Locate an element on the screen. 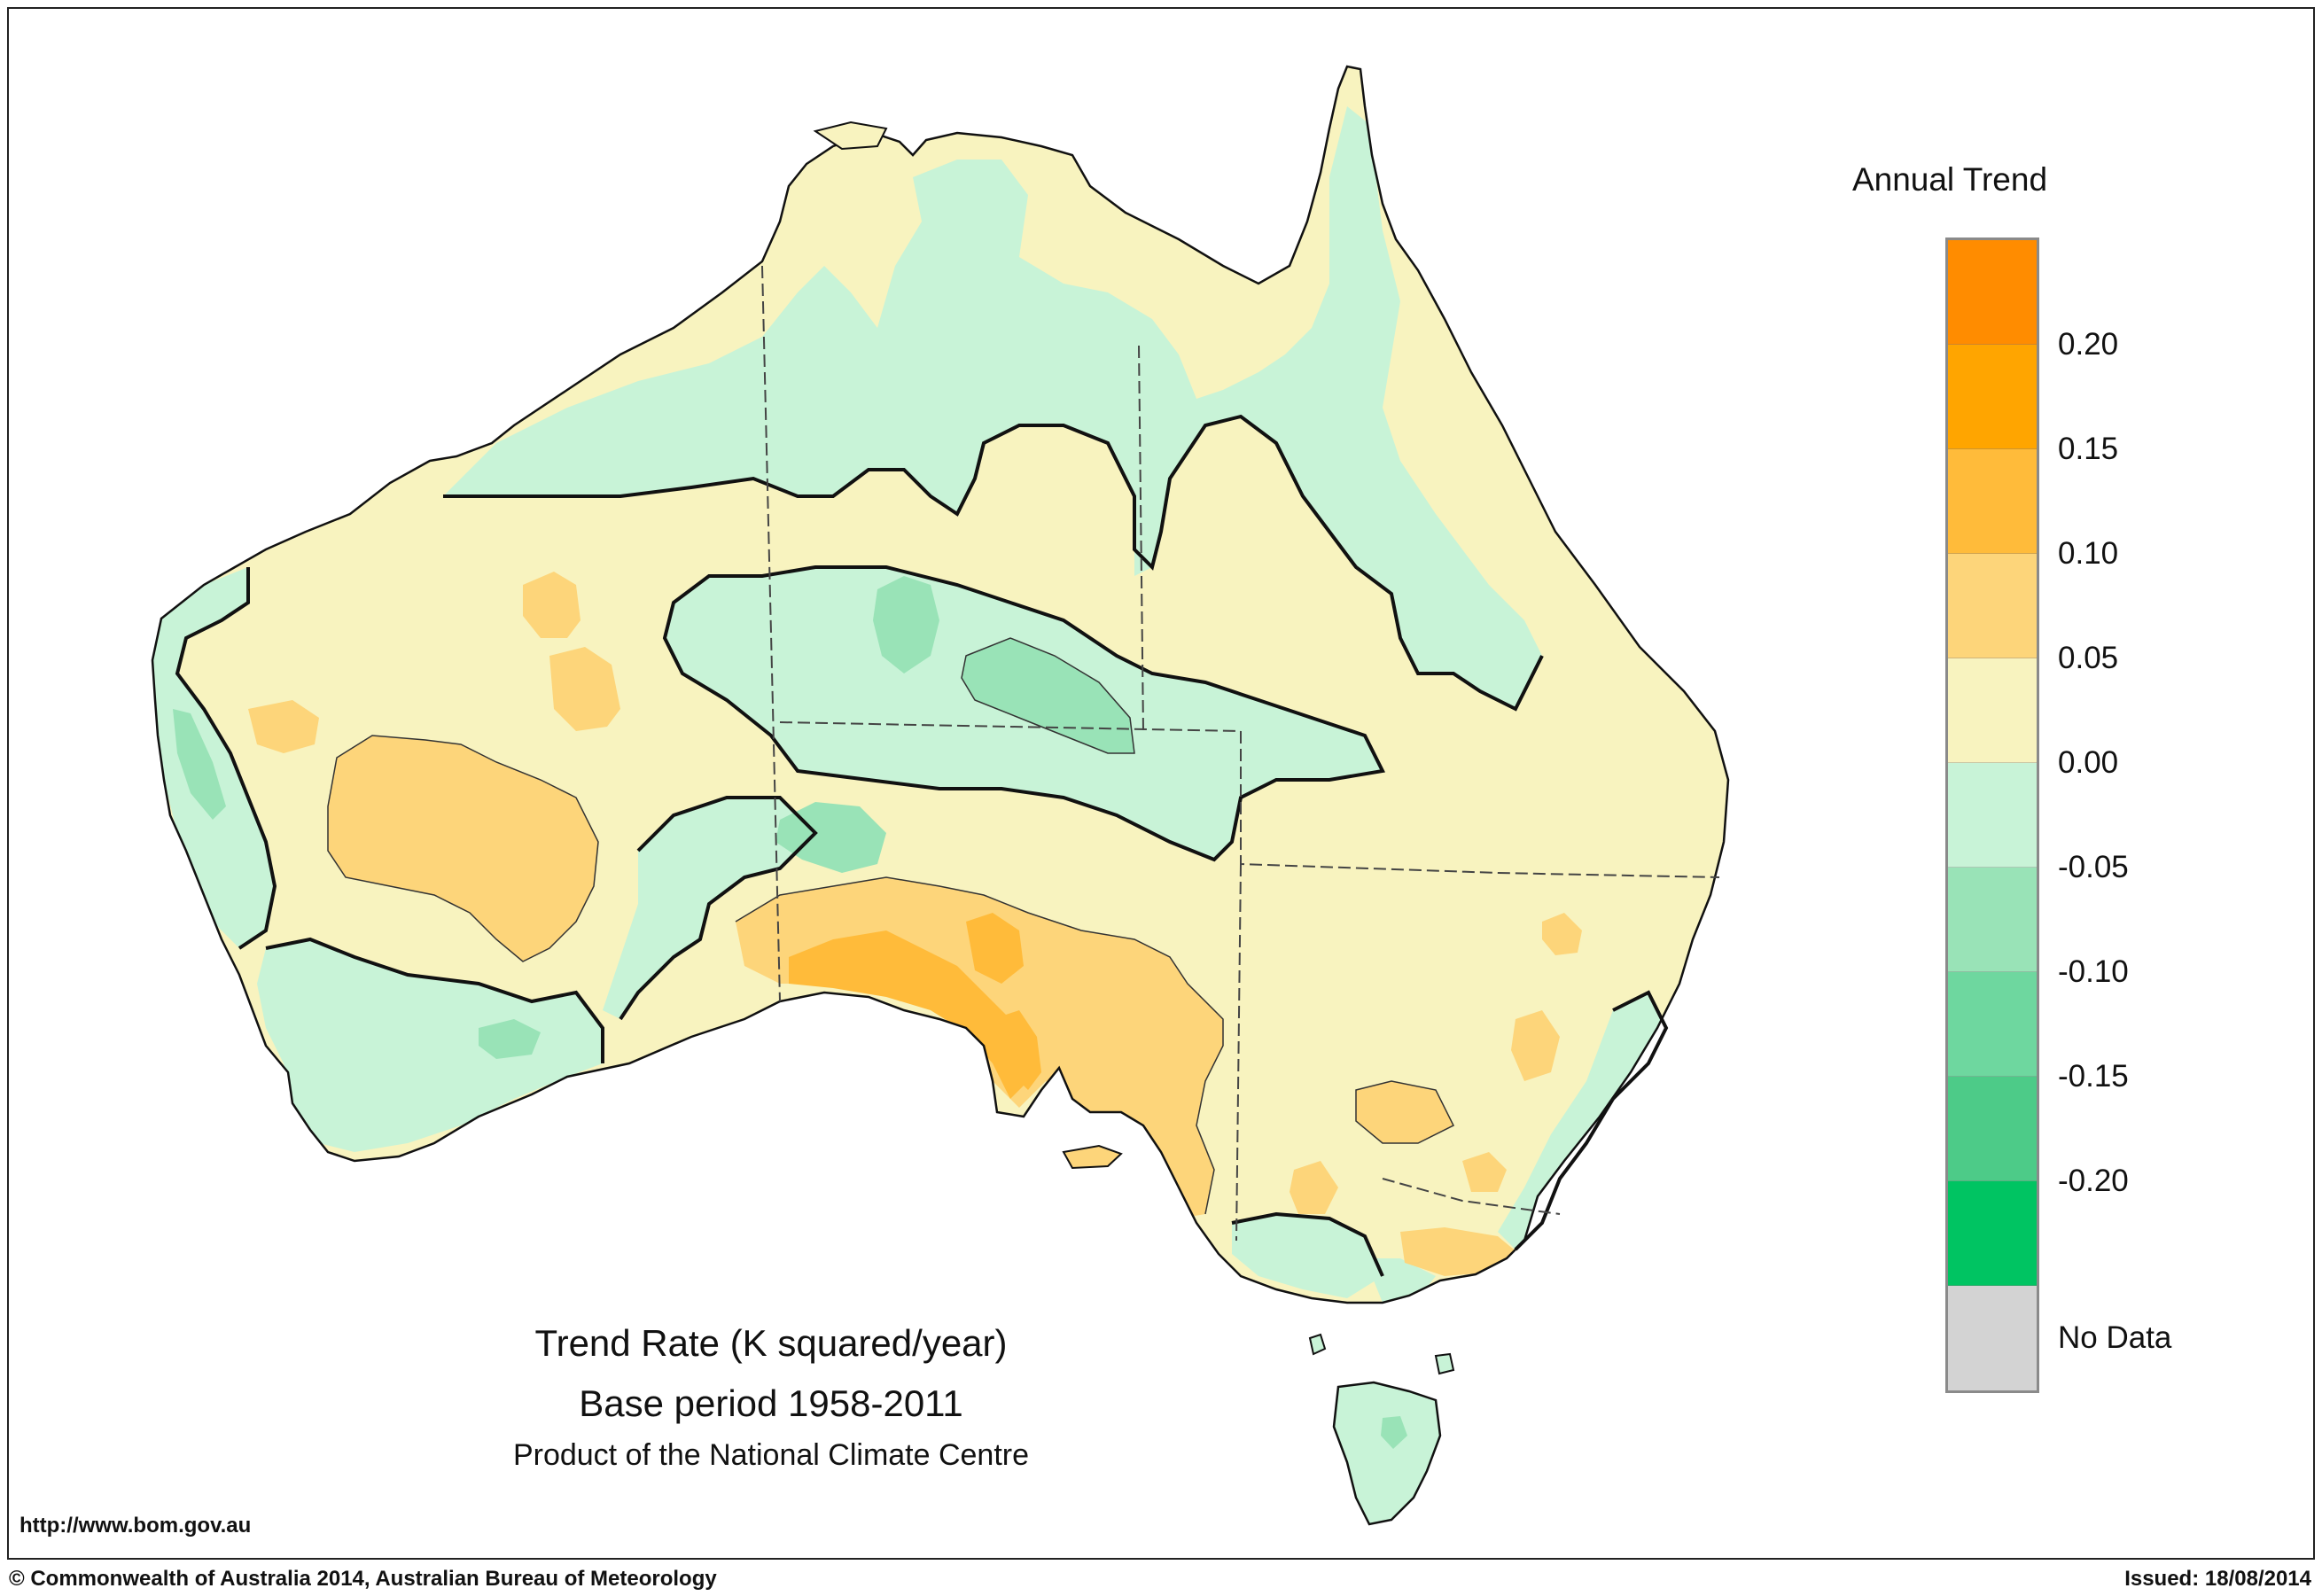  sa-qld-nsw-border is located at coordinates (1480, 804).